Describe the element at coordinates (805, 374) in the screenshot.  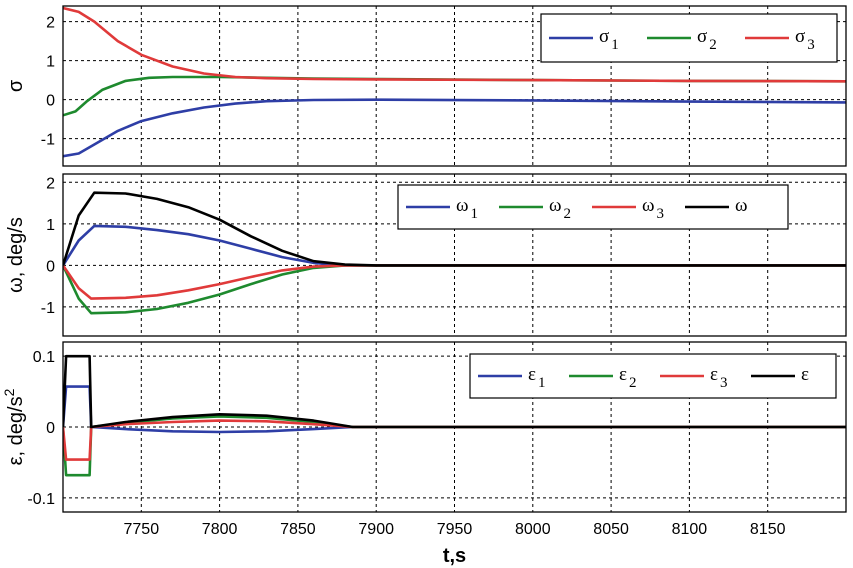
I see `legend-label: ε` at that location.